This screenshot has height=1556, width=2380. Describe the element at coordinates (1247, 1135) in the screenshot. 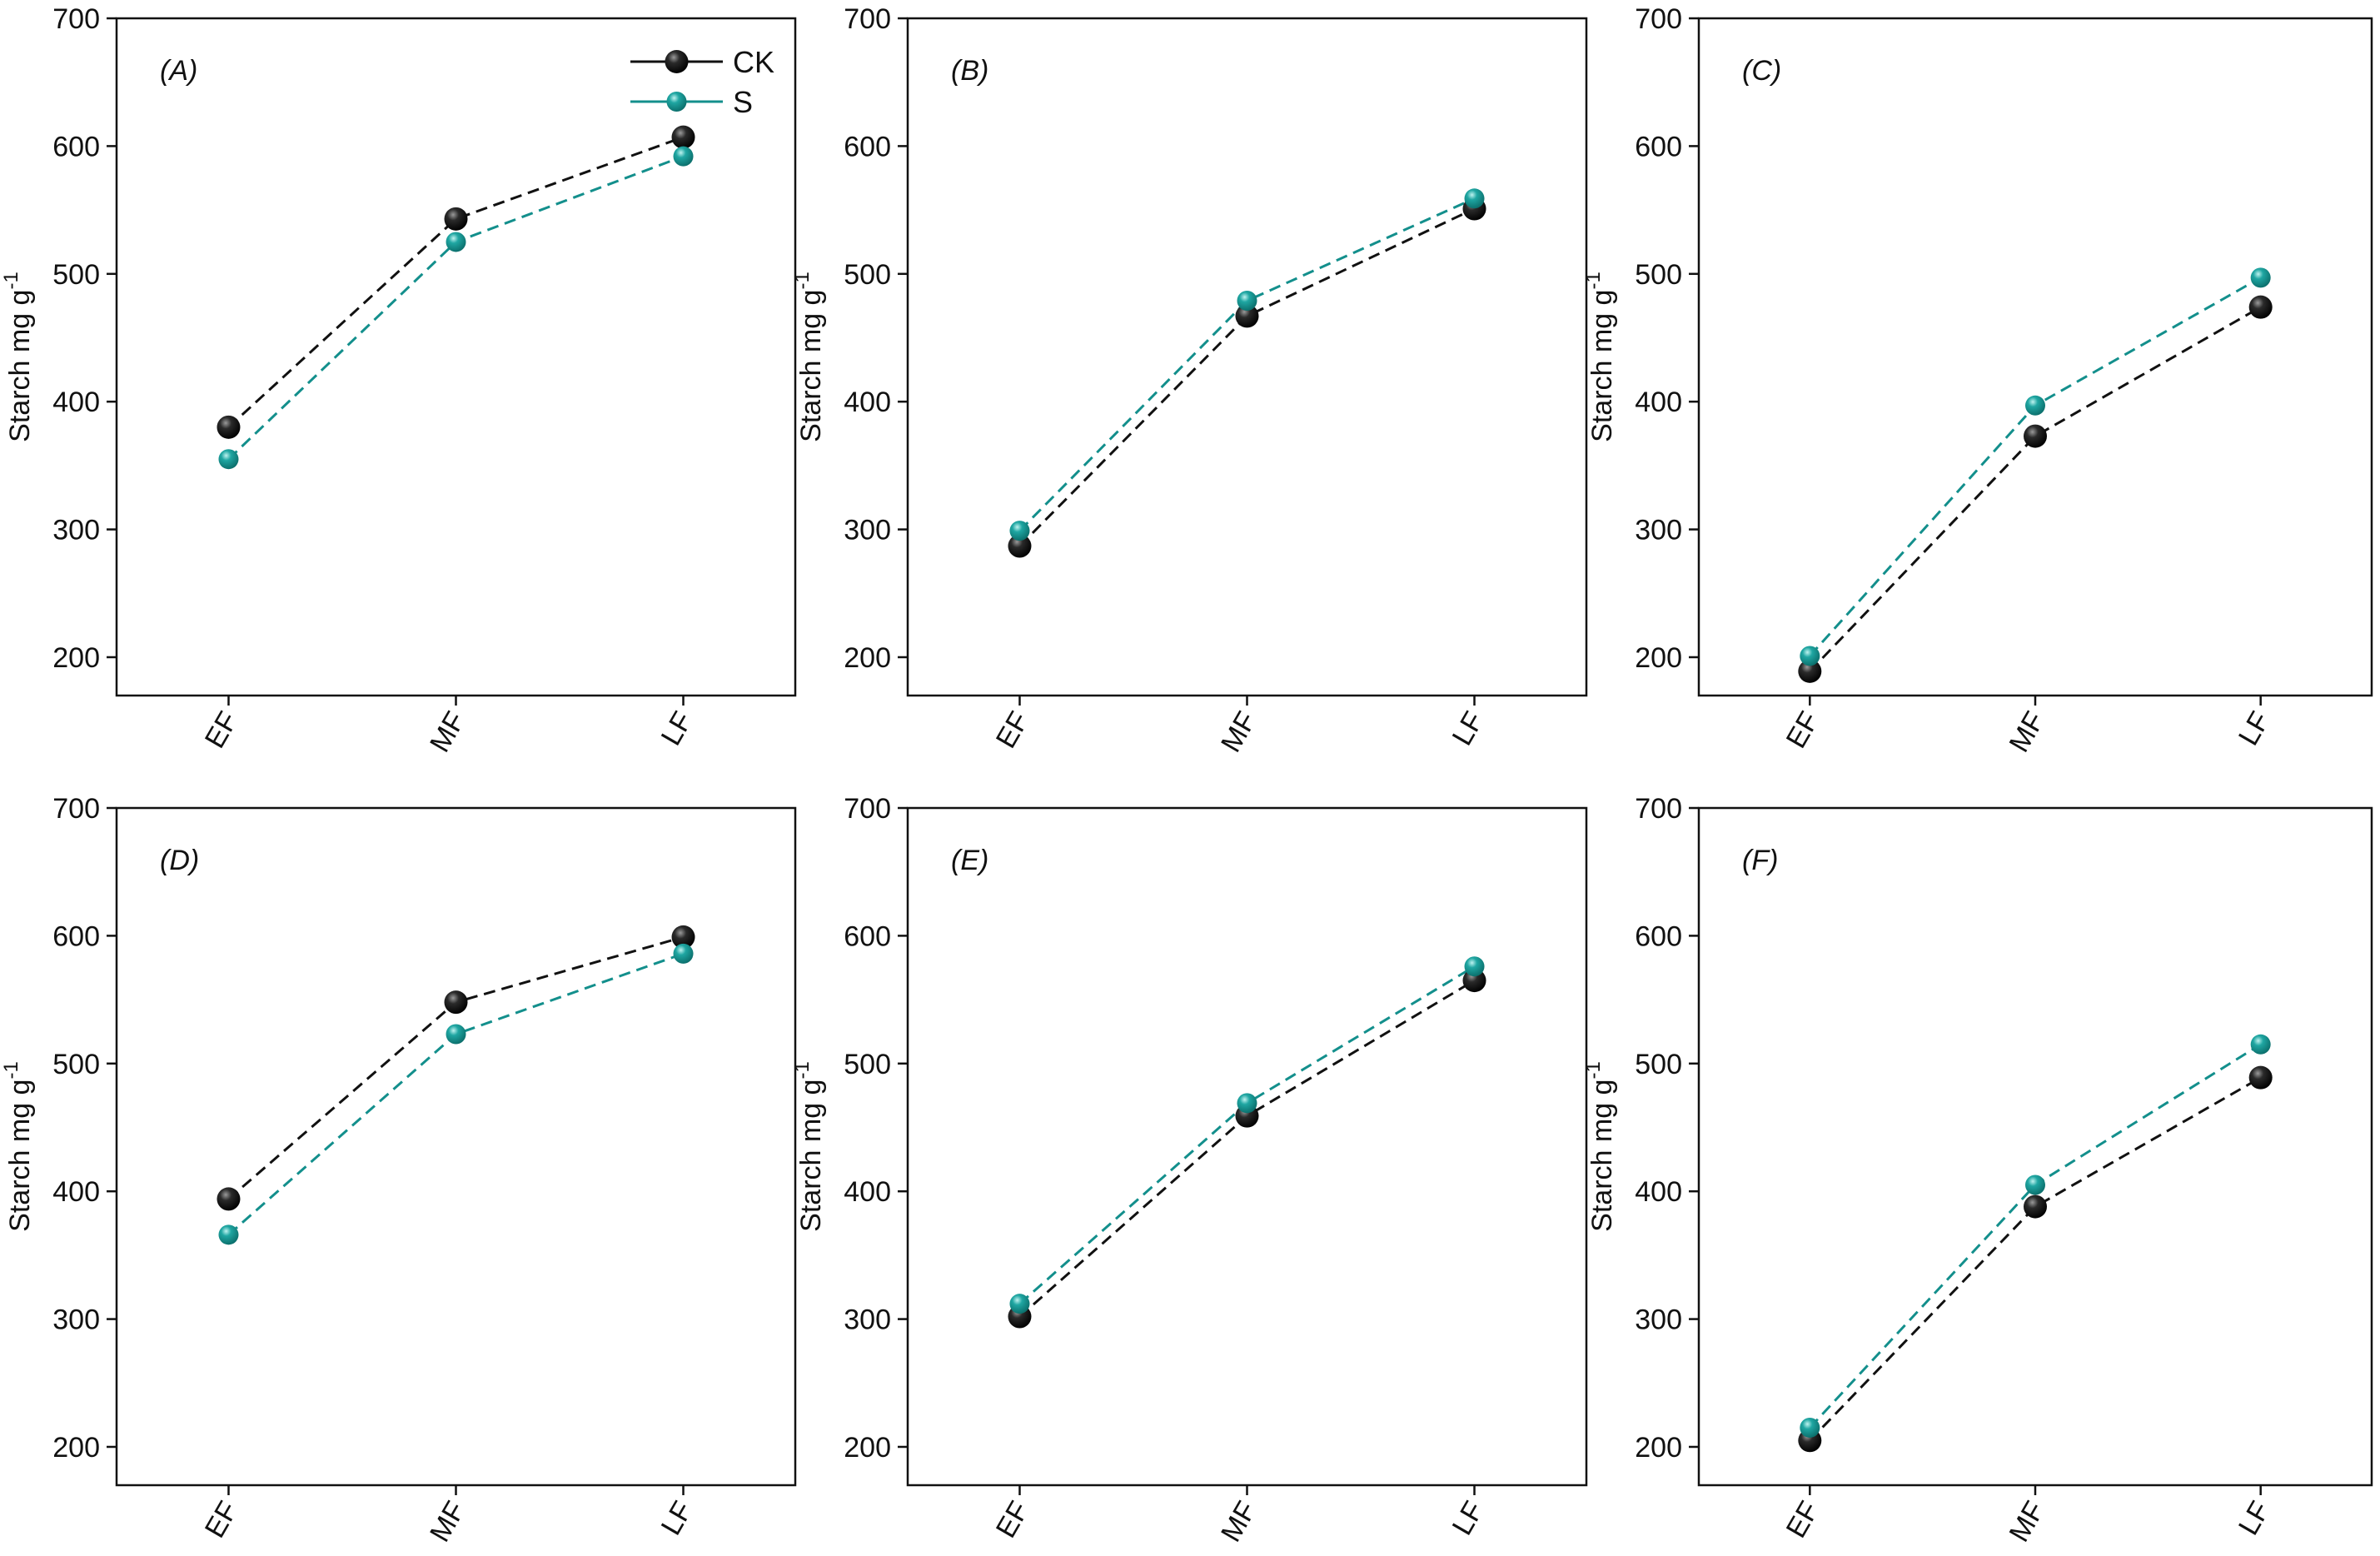

I see `series-line-s` at that location.